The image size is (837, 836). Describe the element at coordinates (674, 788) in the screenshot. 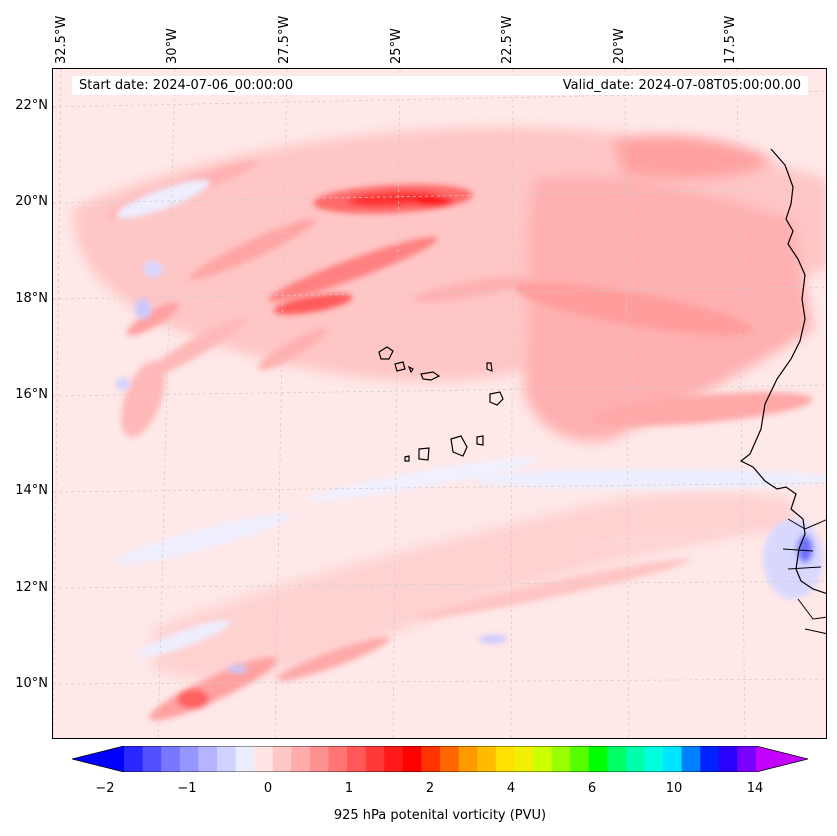

I see `colorbar-tick-label: 10` at that location.